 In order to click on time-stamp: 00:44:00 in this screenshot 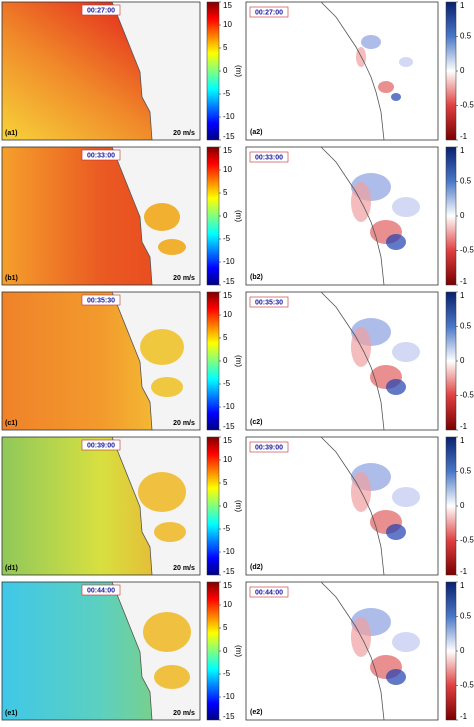, I will do `click(101, 590)`.